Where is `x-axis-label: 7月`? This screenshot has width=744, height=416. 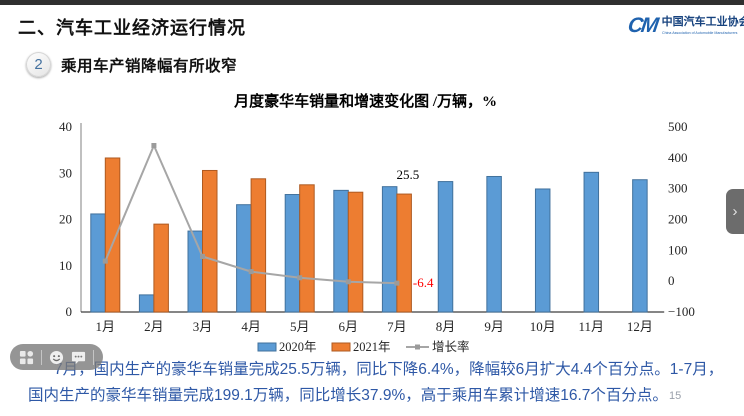
x-axis-label: 7月 is located at coordinates (397, 326).